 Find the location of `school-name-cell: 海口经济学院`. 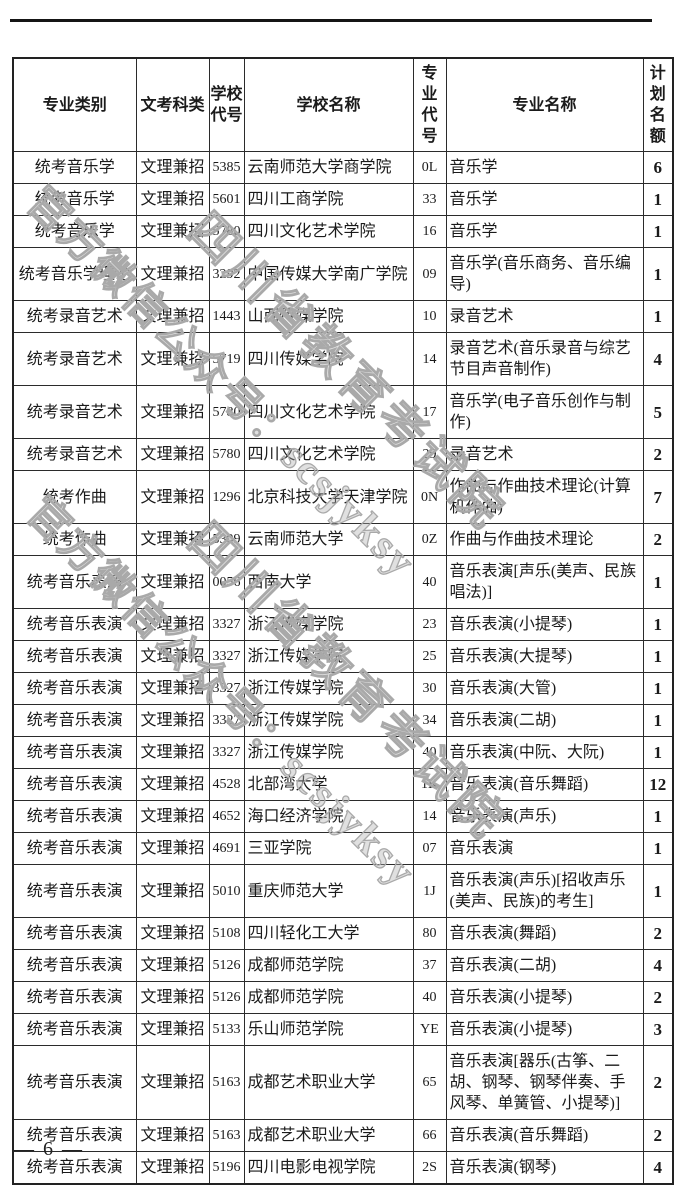

school-name-cell: 海口经济学院 is located at coordinates (328, 816).